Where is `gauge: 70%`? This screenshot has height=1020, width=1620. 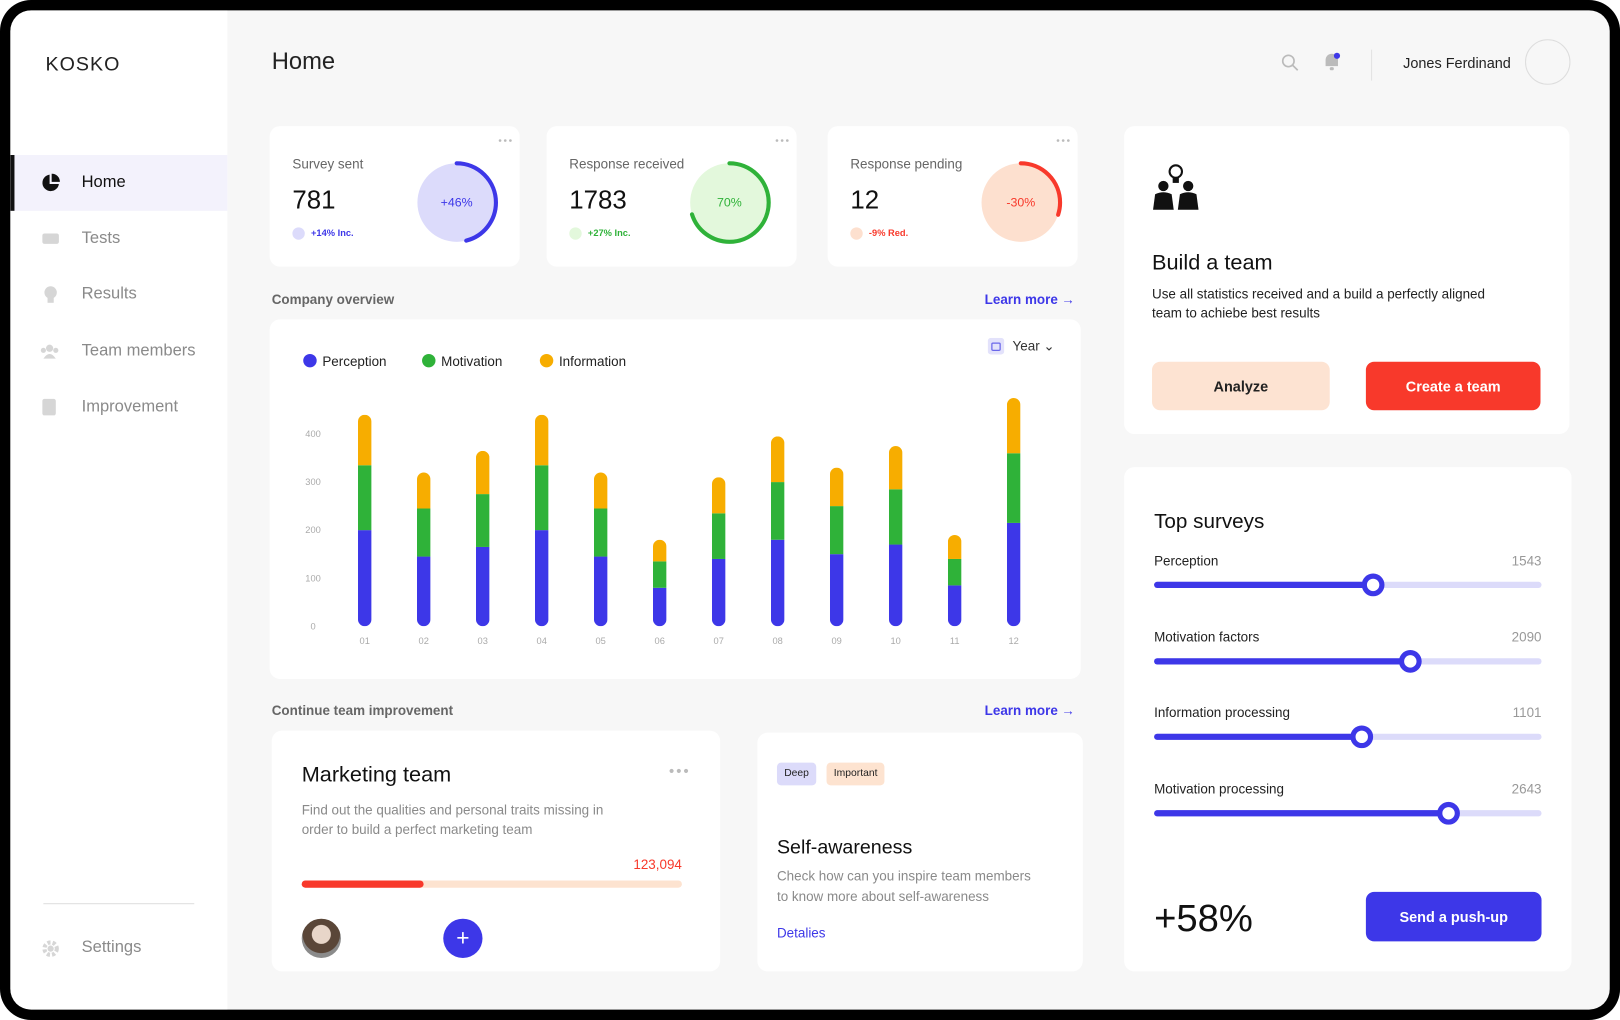 gauge: 70% is located at coordinates (729, 202).